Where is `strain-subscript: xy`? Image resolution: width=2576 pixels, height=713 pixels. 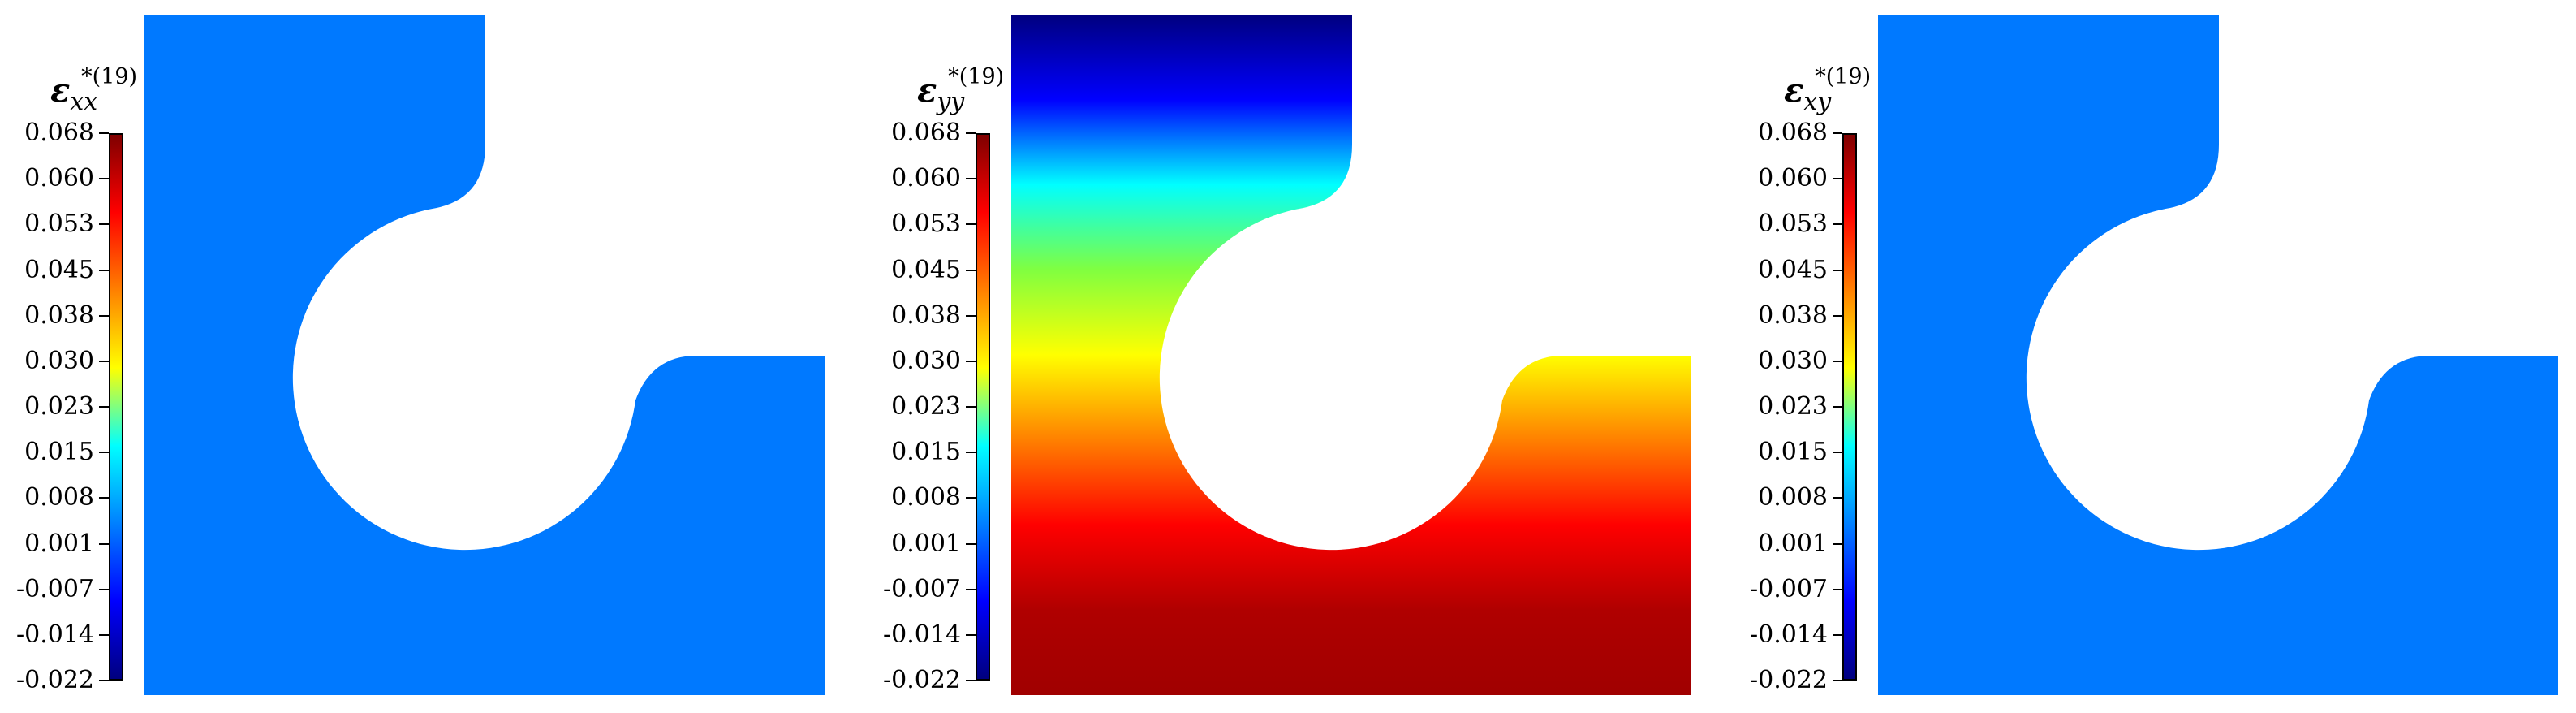
strain-subscript: xy is located at coordinates (1818, 102).